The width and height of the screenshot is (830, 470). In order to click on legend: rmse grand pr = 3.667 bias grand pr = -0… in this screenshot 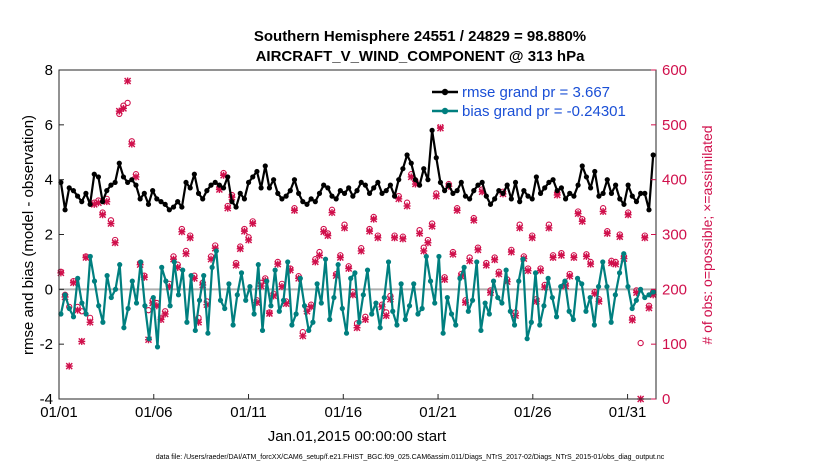, I will do `click(539, 100)`.